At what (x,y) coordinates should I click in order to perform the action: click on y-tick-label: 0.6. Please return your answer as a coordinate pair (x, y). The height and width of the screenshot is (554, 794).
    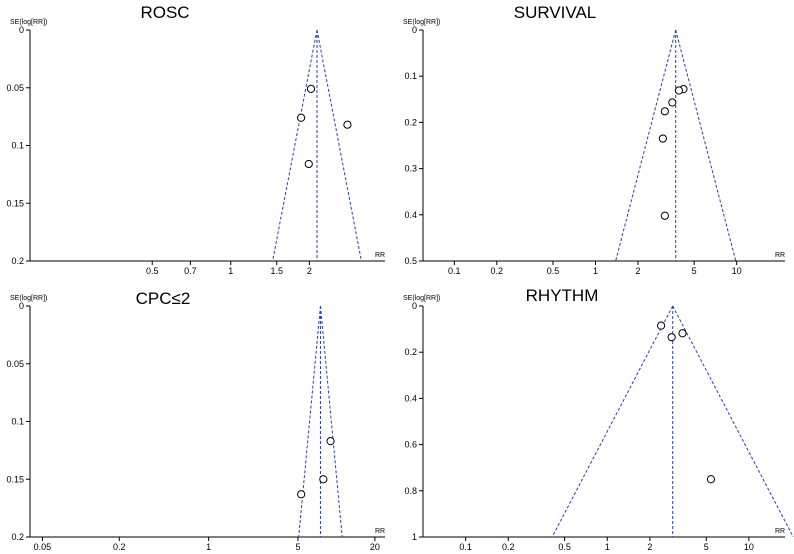
    Looking at the image, I should click on (410, 445).